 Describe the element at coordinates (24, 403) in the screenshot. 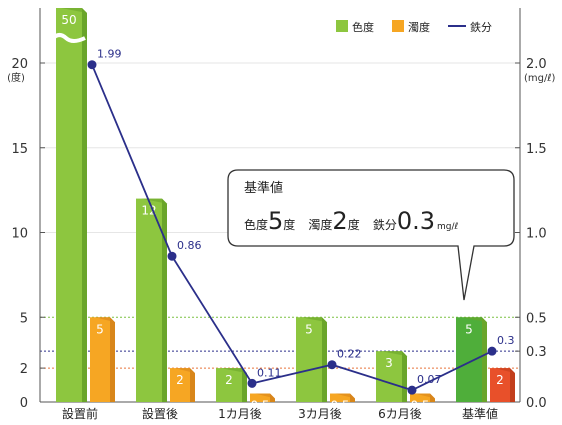

I see `left-tick-label: 0` at that location.